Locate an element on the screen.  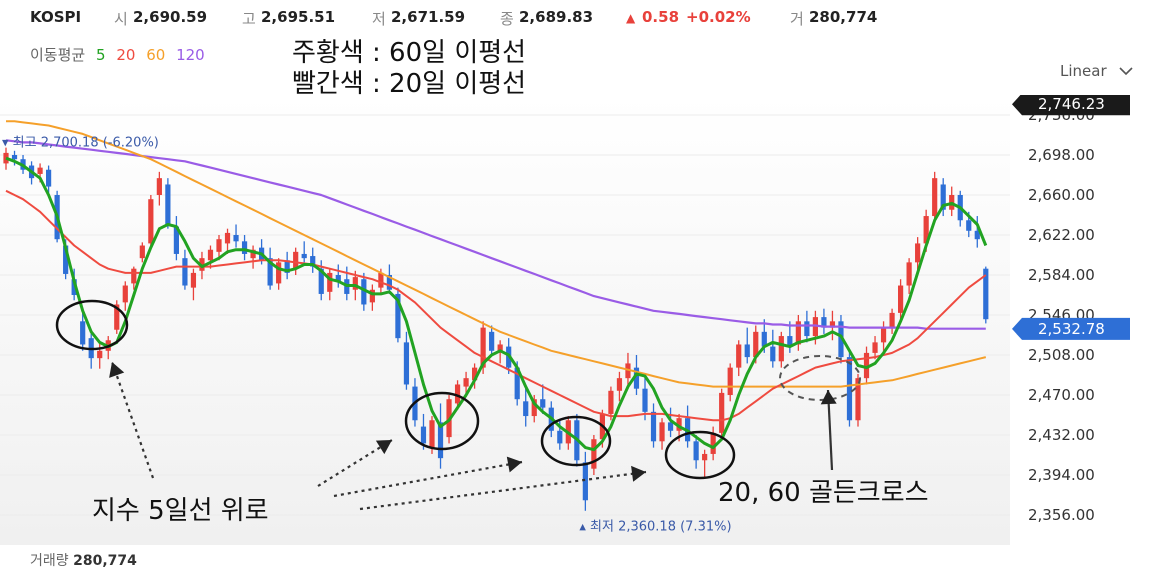
low-value: 2,671.59 is located at coordinates (428, 17).